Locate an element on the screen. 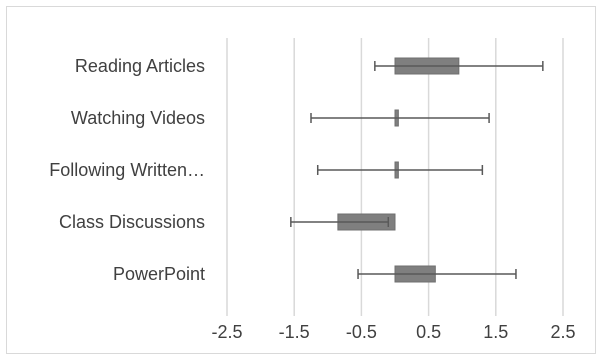 The width and height of the screenshot is (603, 362). x-tick-label: 2.5 is located at coordinates (562, 332).